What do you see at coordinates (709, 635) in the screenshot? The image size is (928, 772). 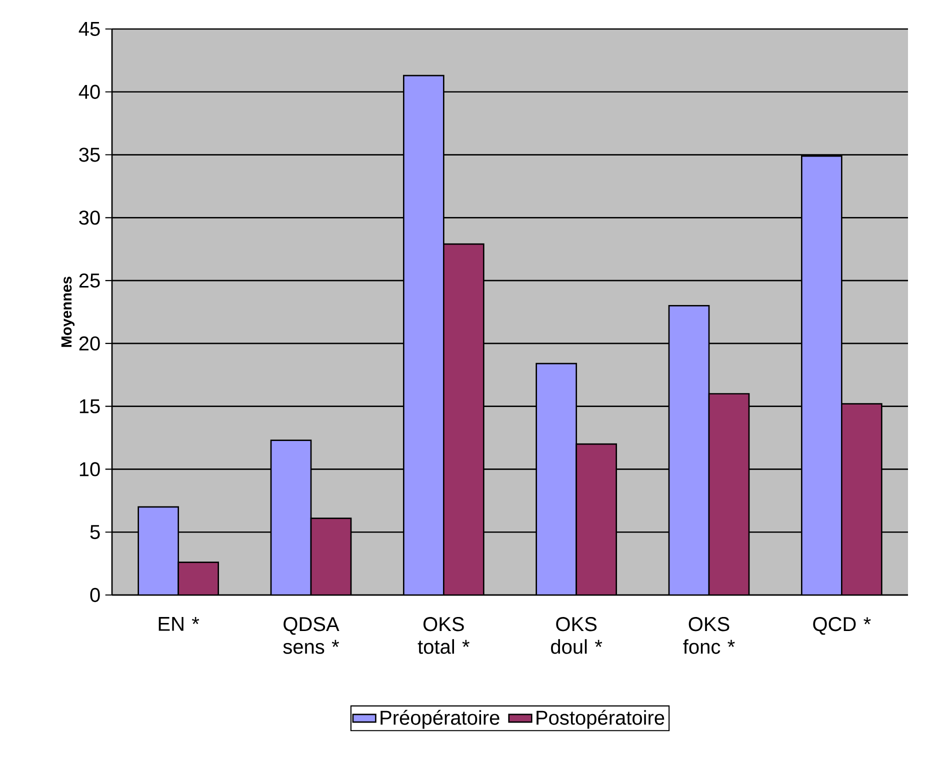 I see `x-tick-label: OKS fonc *` at bounding box center [709, 635].